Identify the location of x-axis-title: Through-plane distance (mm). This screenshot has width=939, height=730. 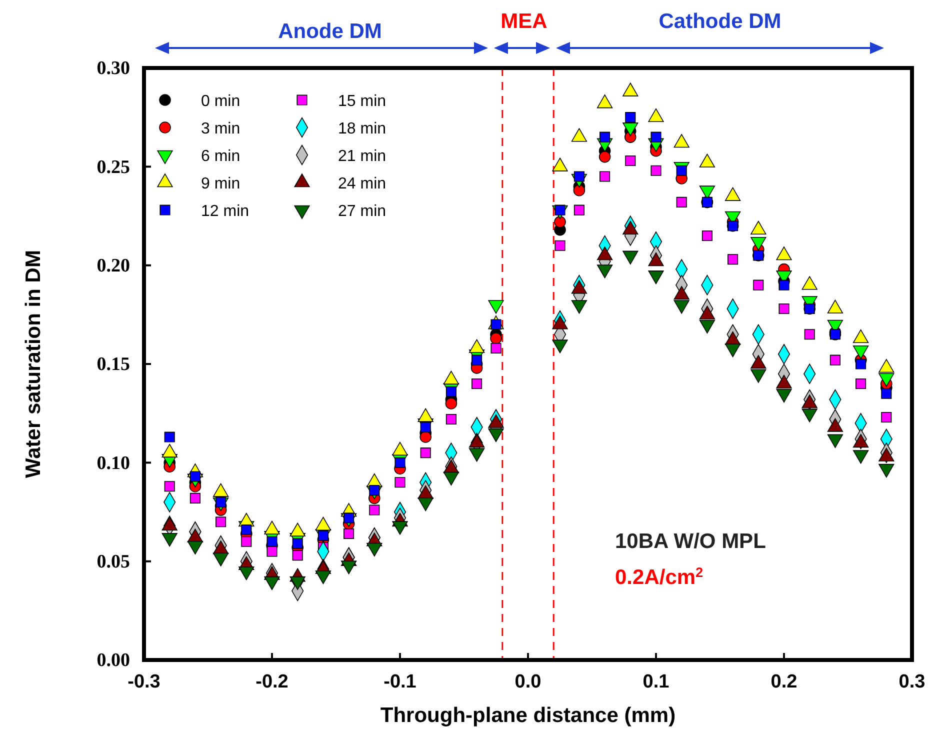
(528, 715).